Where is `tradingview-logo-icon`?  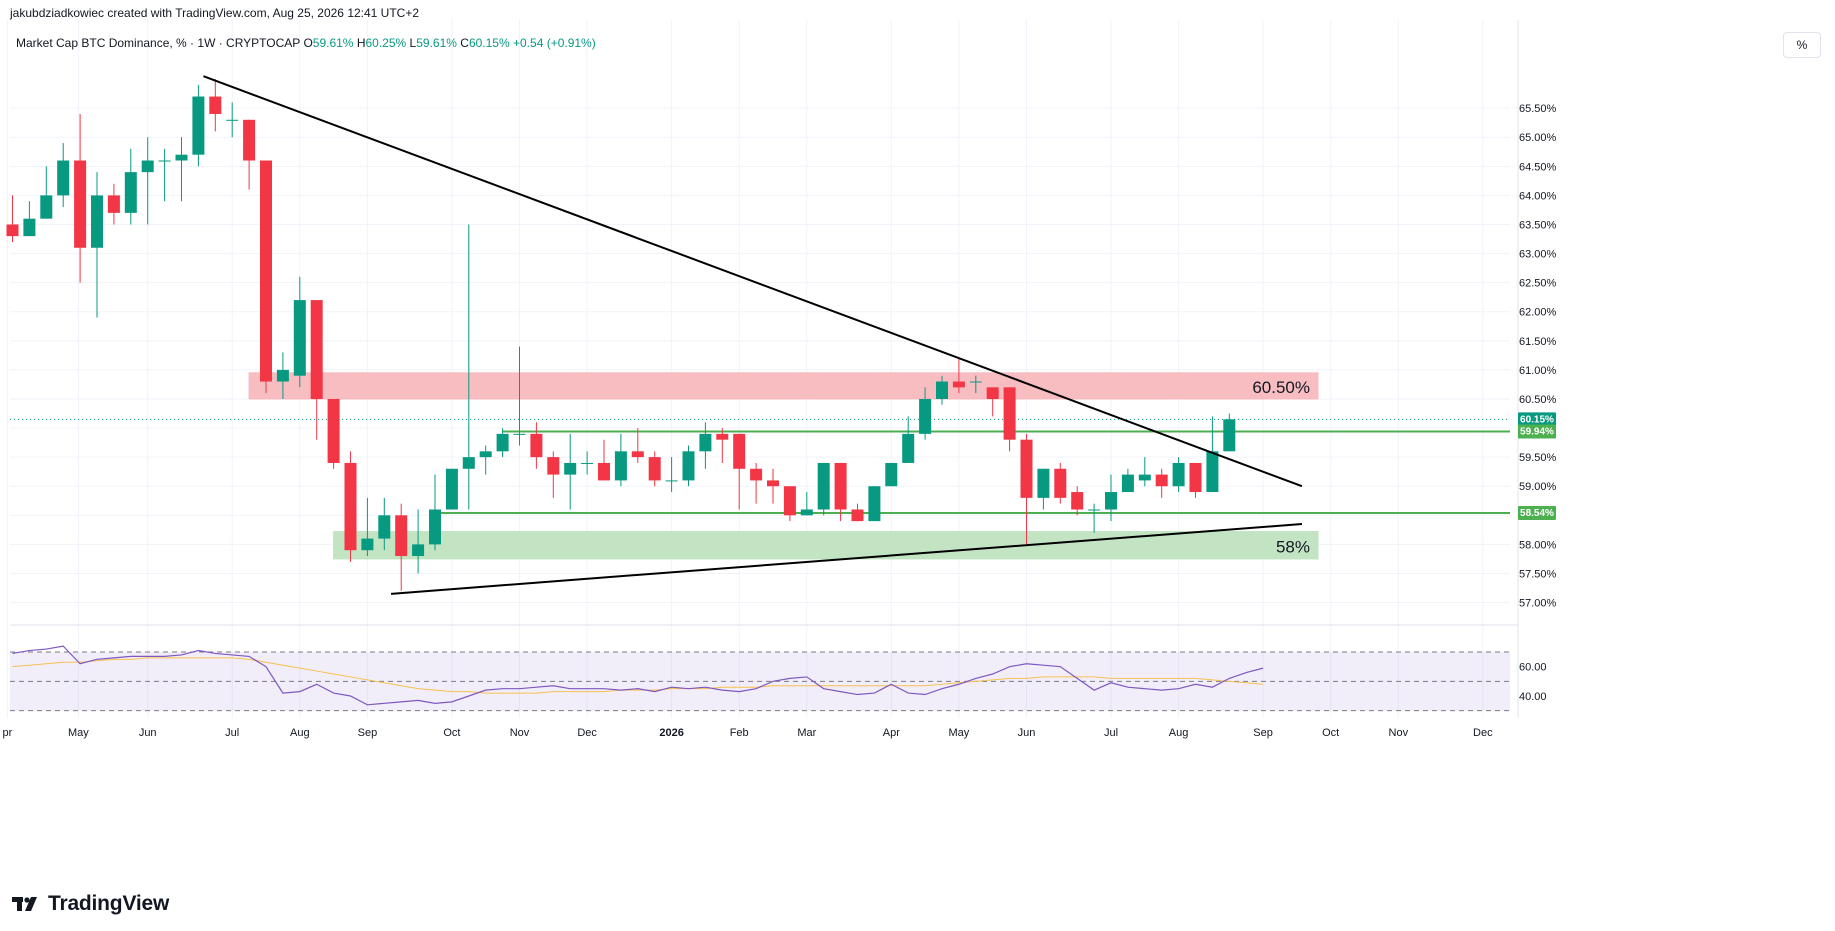
tradingview-logo-icon is located at coordinates (24, 904).